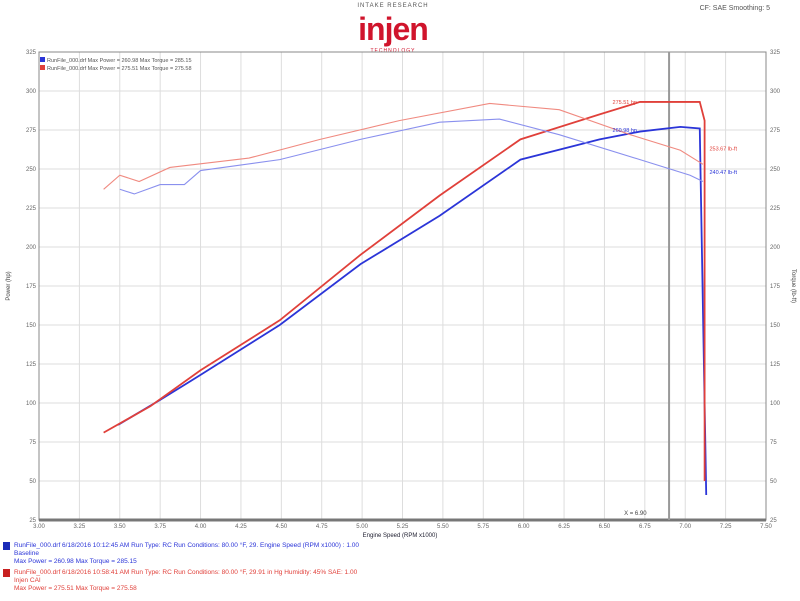 This screenshot has width=800, height=601. Describe the element at coordinates (160, 527) in the screenshot. I see `x-tick-label: 3.75` at that location.